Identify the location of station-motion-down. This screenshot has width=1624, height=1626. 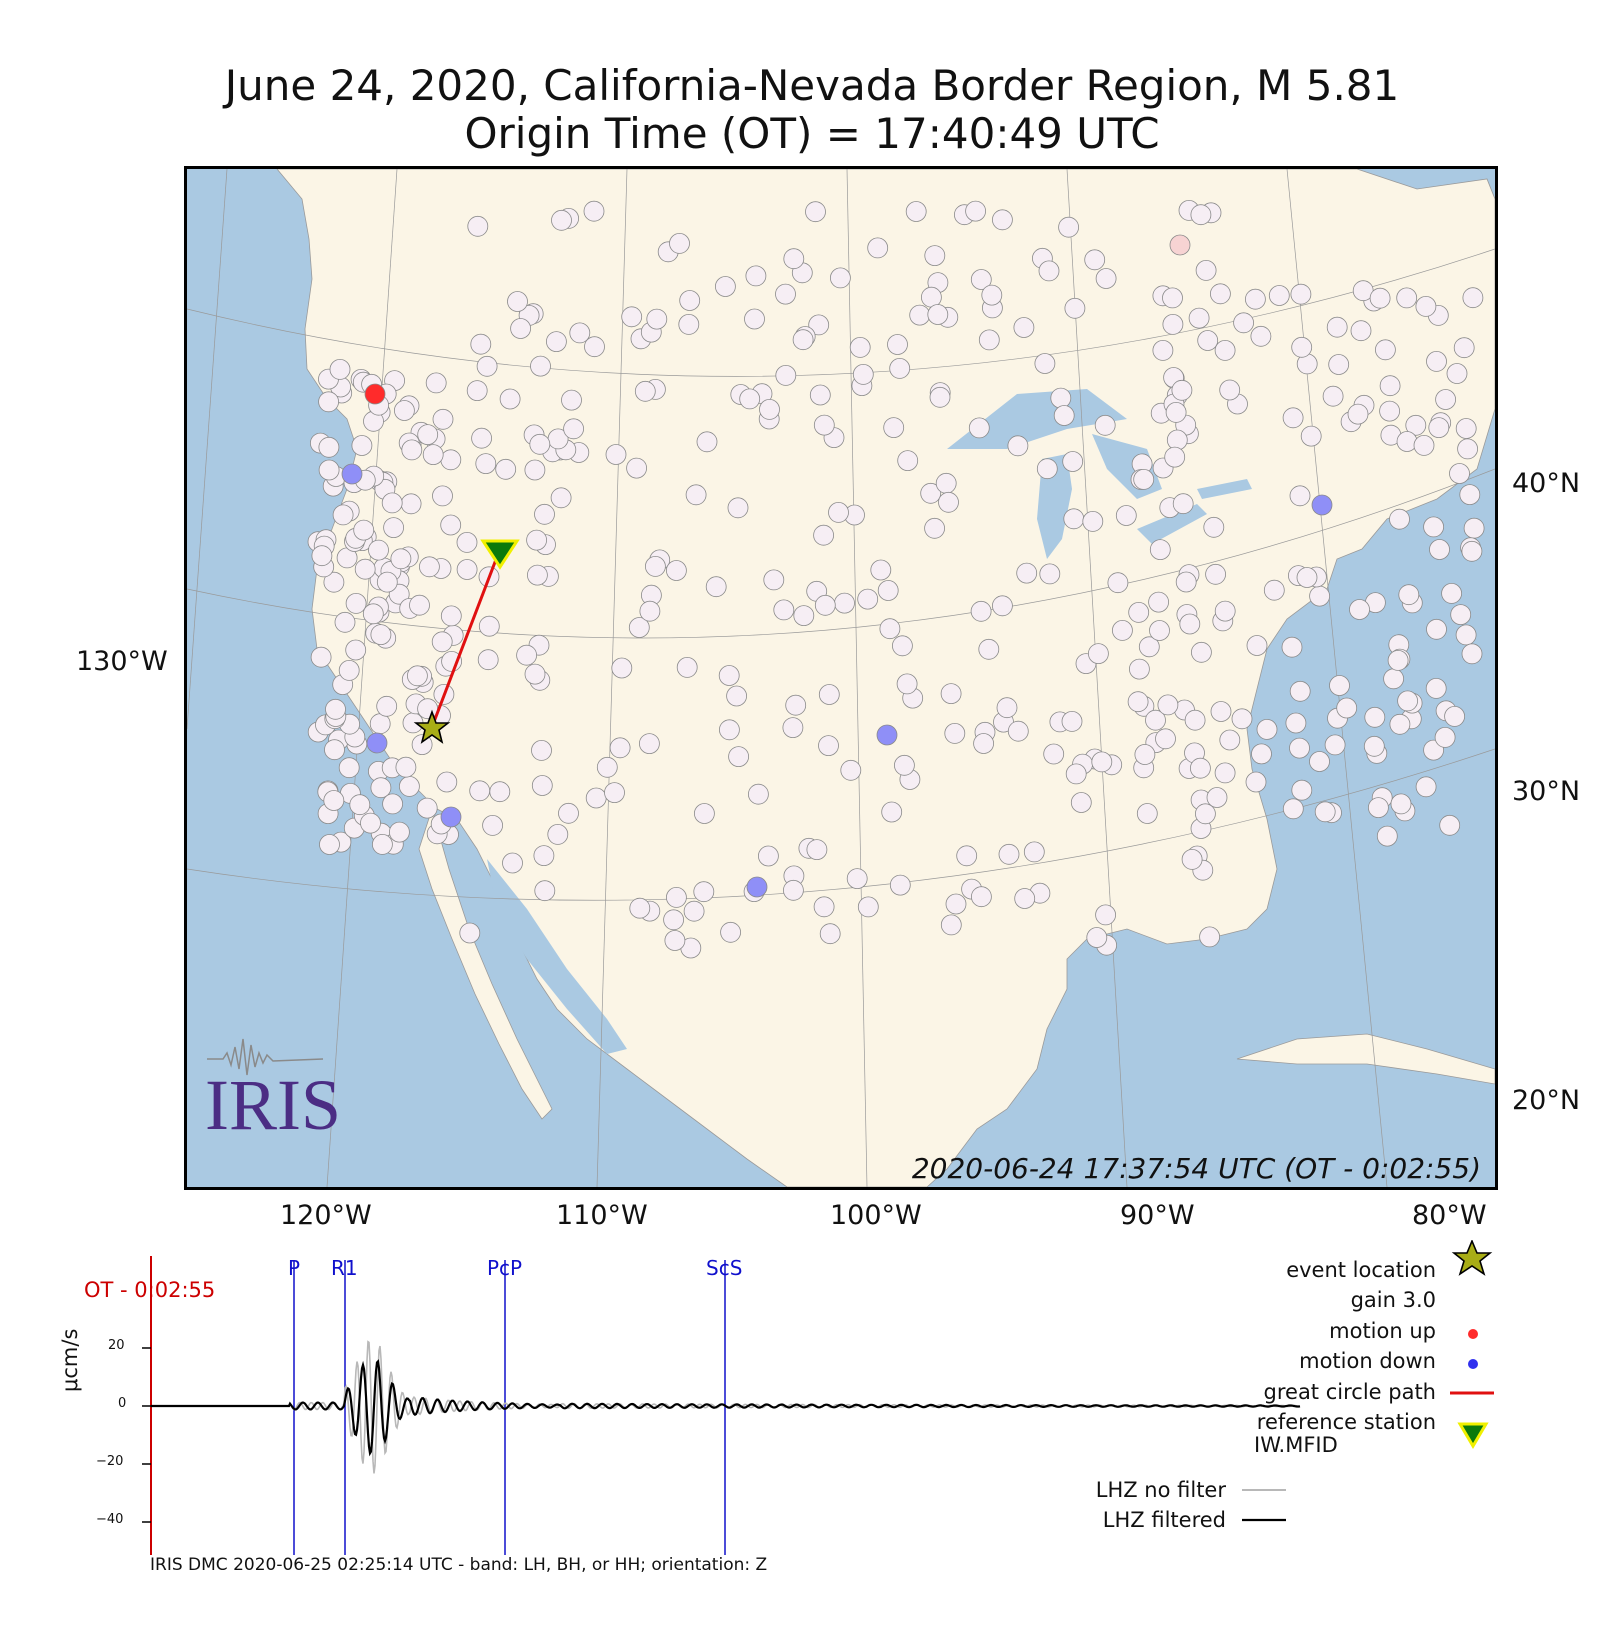
(352, 474).